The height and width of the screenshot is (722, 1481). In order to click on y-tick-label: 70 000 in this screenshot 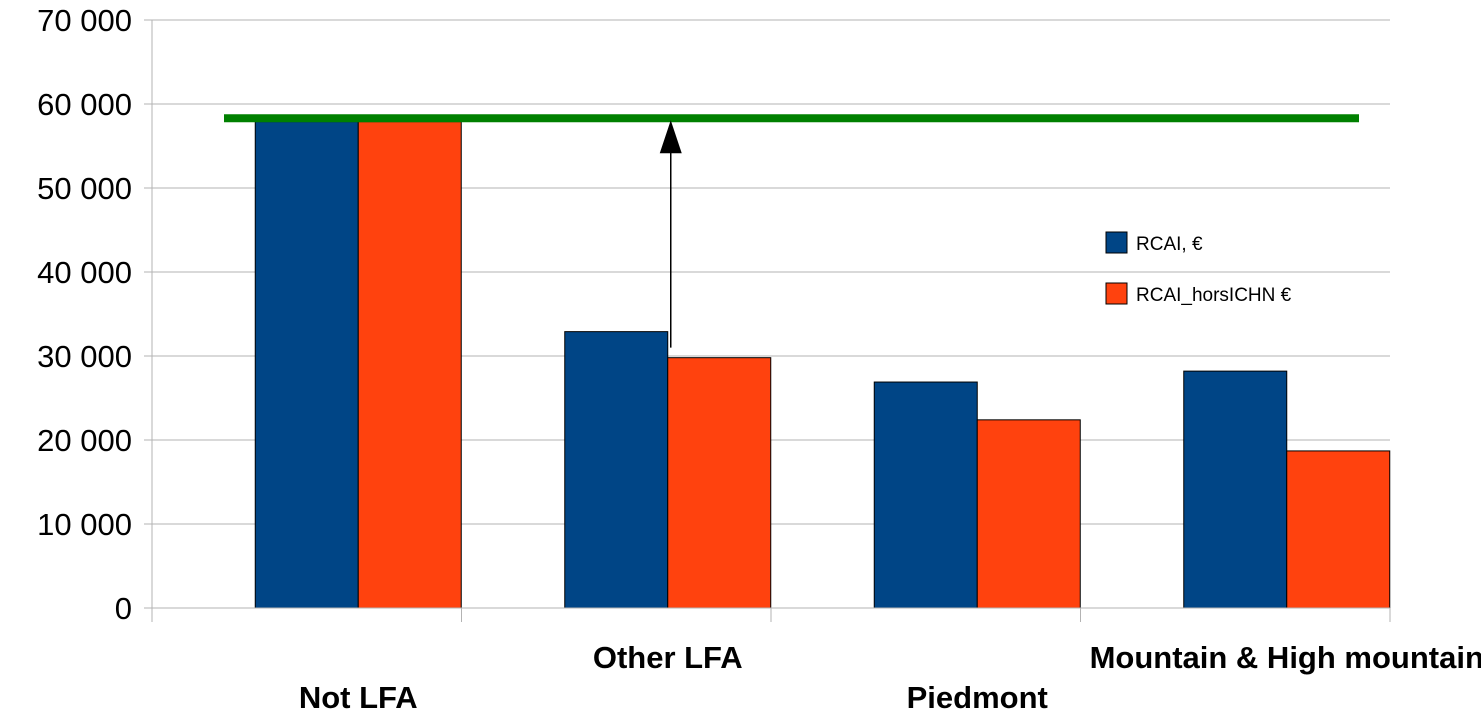, I will do `click(84, 20)`.